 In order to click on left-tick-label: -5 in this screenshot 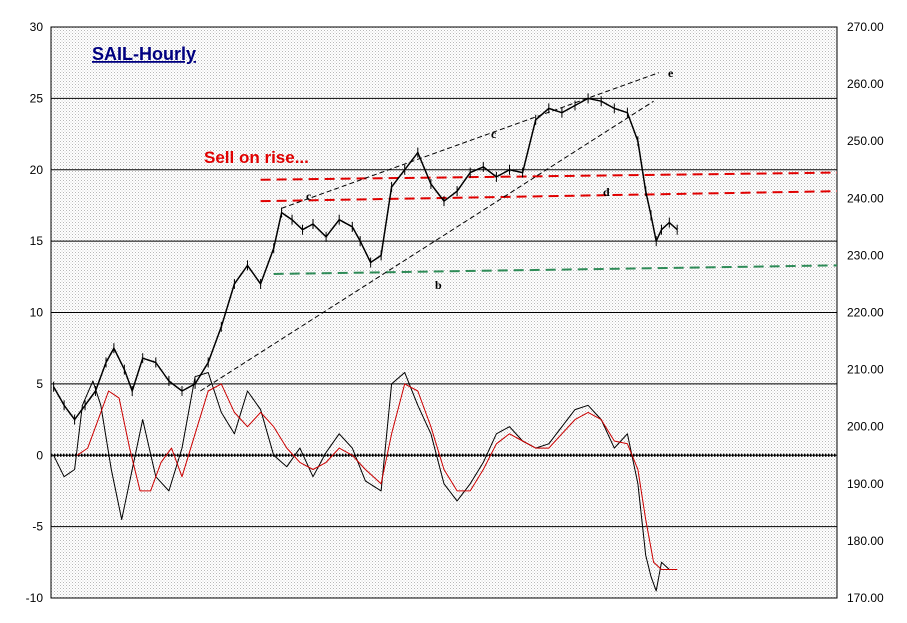, I will do `click(37, 527)`.